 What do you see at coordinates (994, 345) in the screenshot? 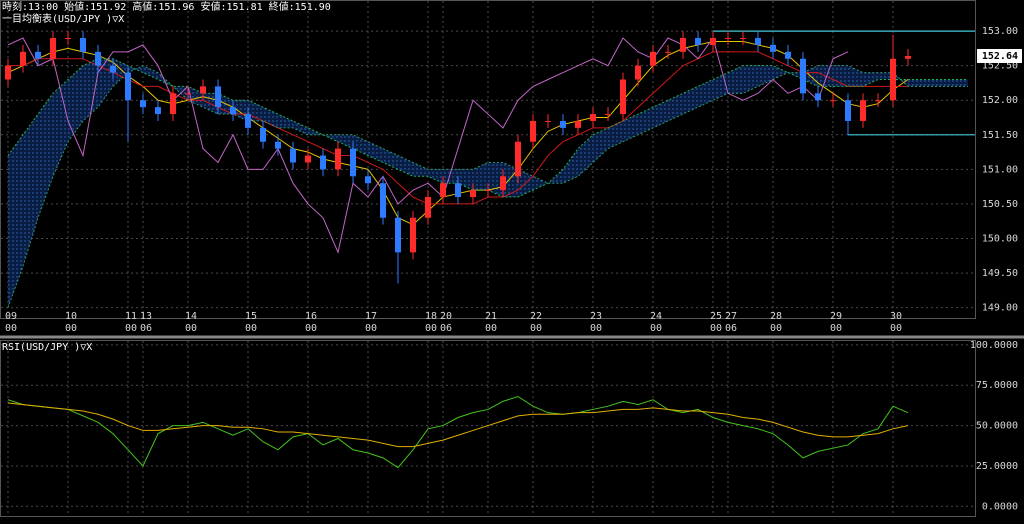
I see `y-tick-label: 100.0000` at bounding box center [994, 345].